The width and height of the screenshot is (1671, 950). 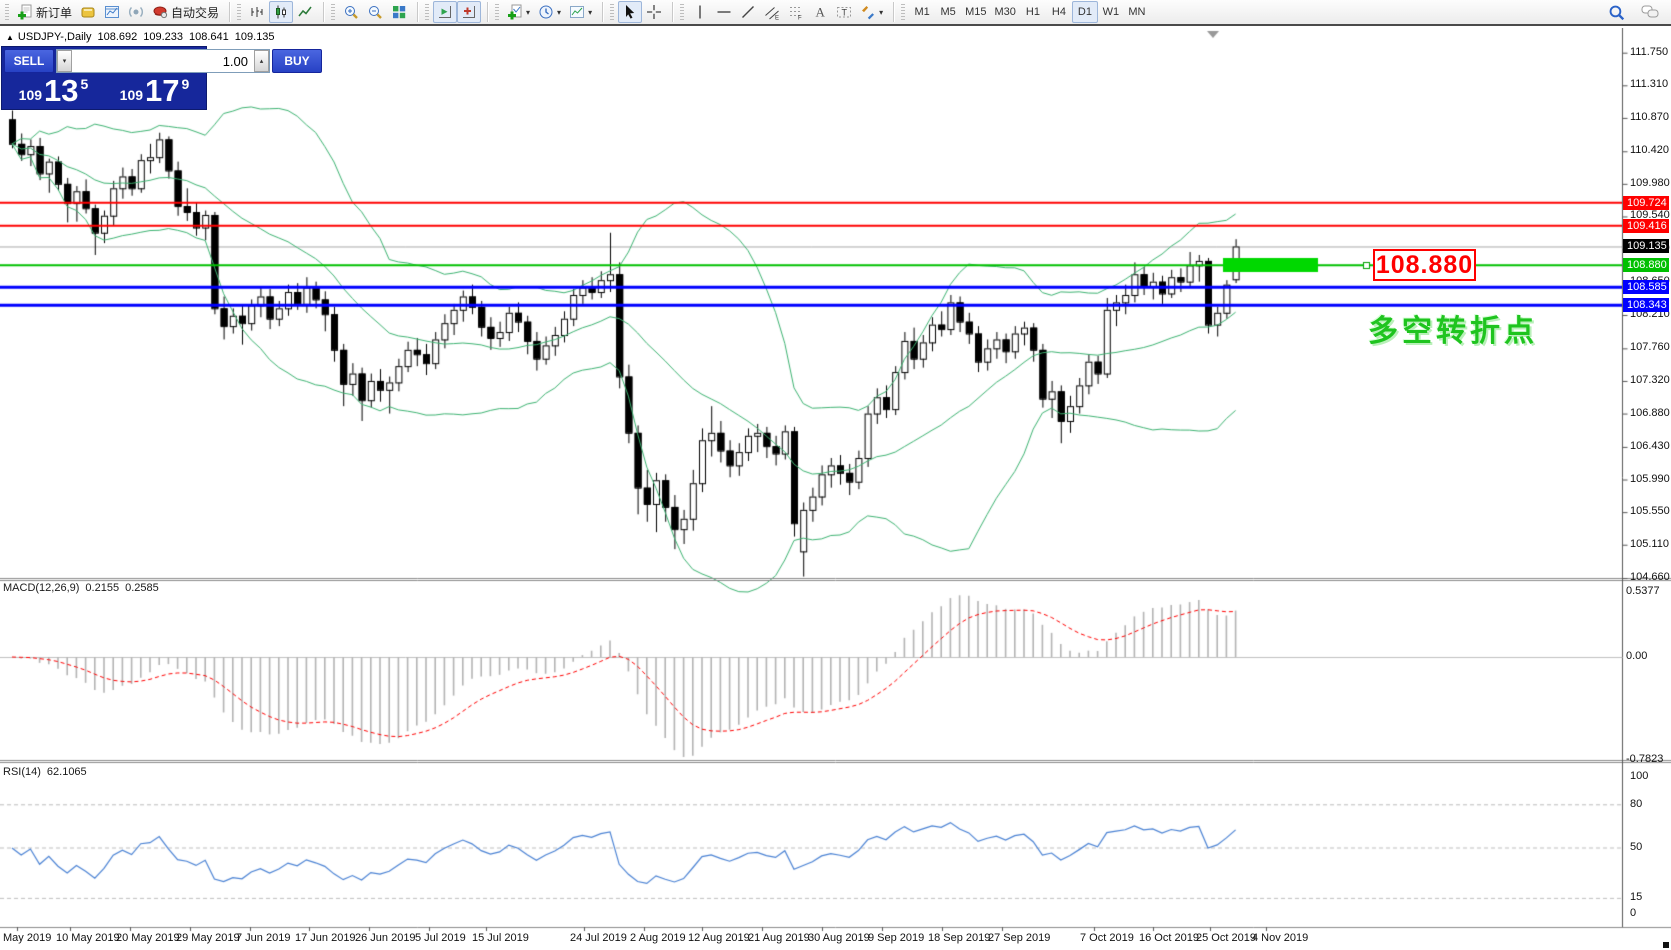 I want to click on equidistant-channel-button: E, so click(x=772, y=12).